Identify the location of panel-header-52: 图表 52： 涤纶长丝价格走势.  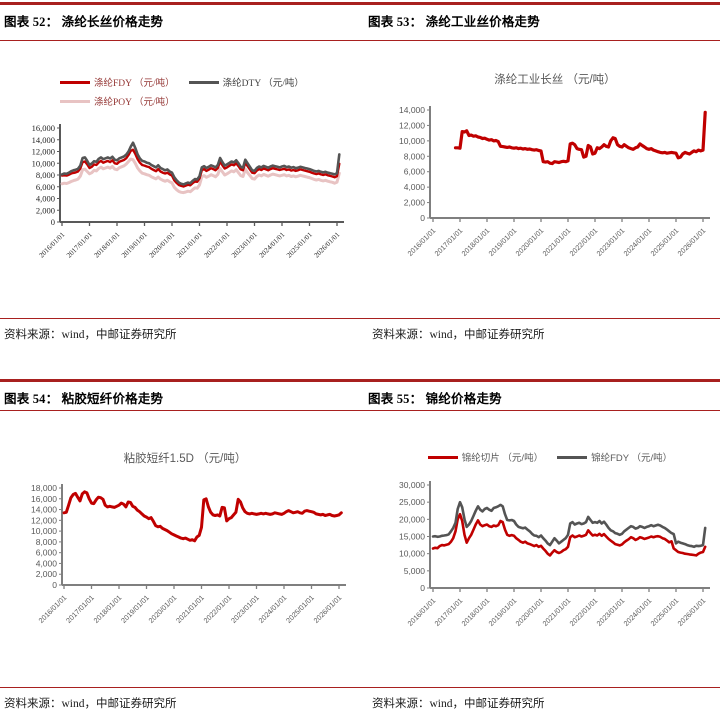
(84, 22).